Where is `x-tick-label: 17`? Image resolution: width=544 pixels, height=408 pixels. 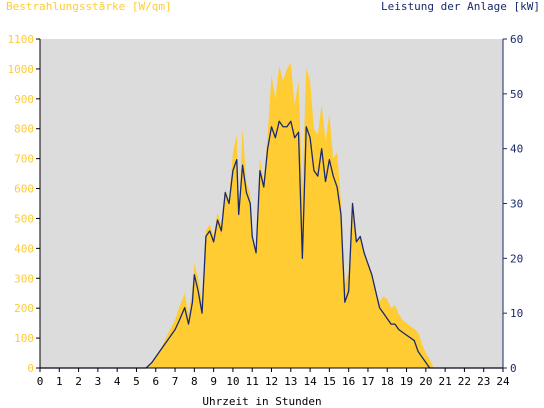 x-tick-label: 17 is located at coordinates (367, 381).